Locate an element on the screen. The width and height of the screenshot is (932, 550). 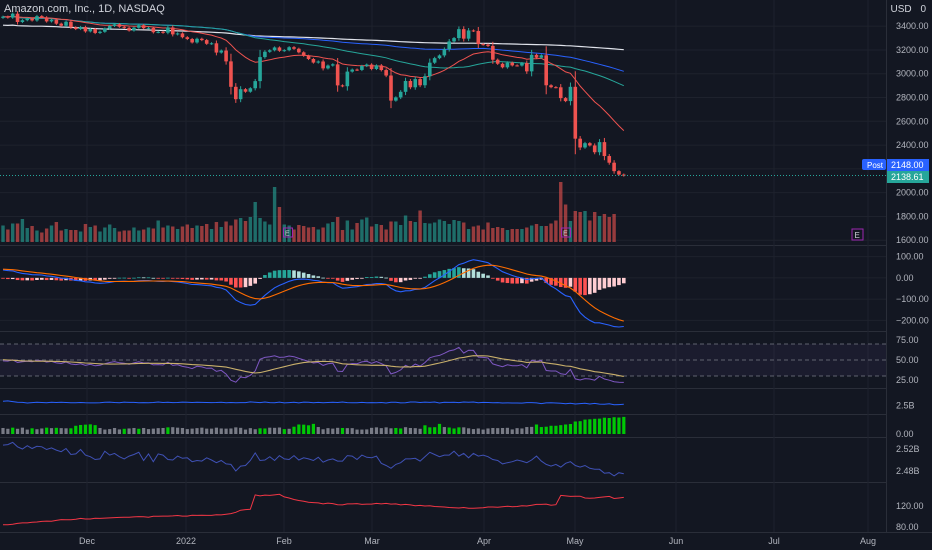
rsi-tick-label: 25.00 is located at coordinates (907, 380).